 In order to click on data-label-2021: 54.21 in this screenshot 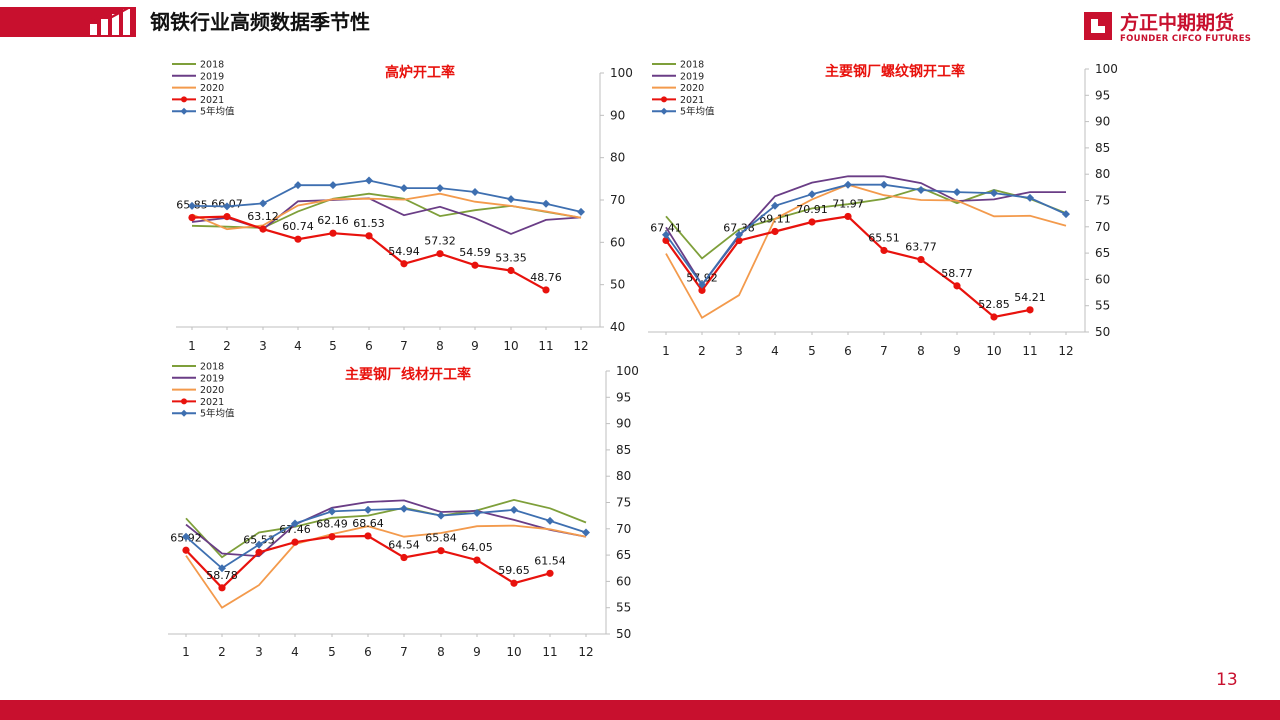, I will do `click(1030, 297)`.